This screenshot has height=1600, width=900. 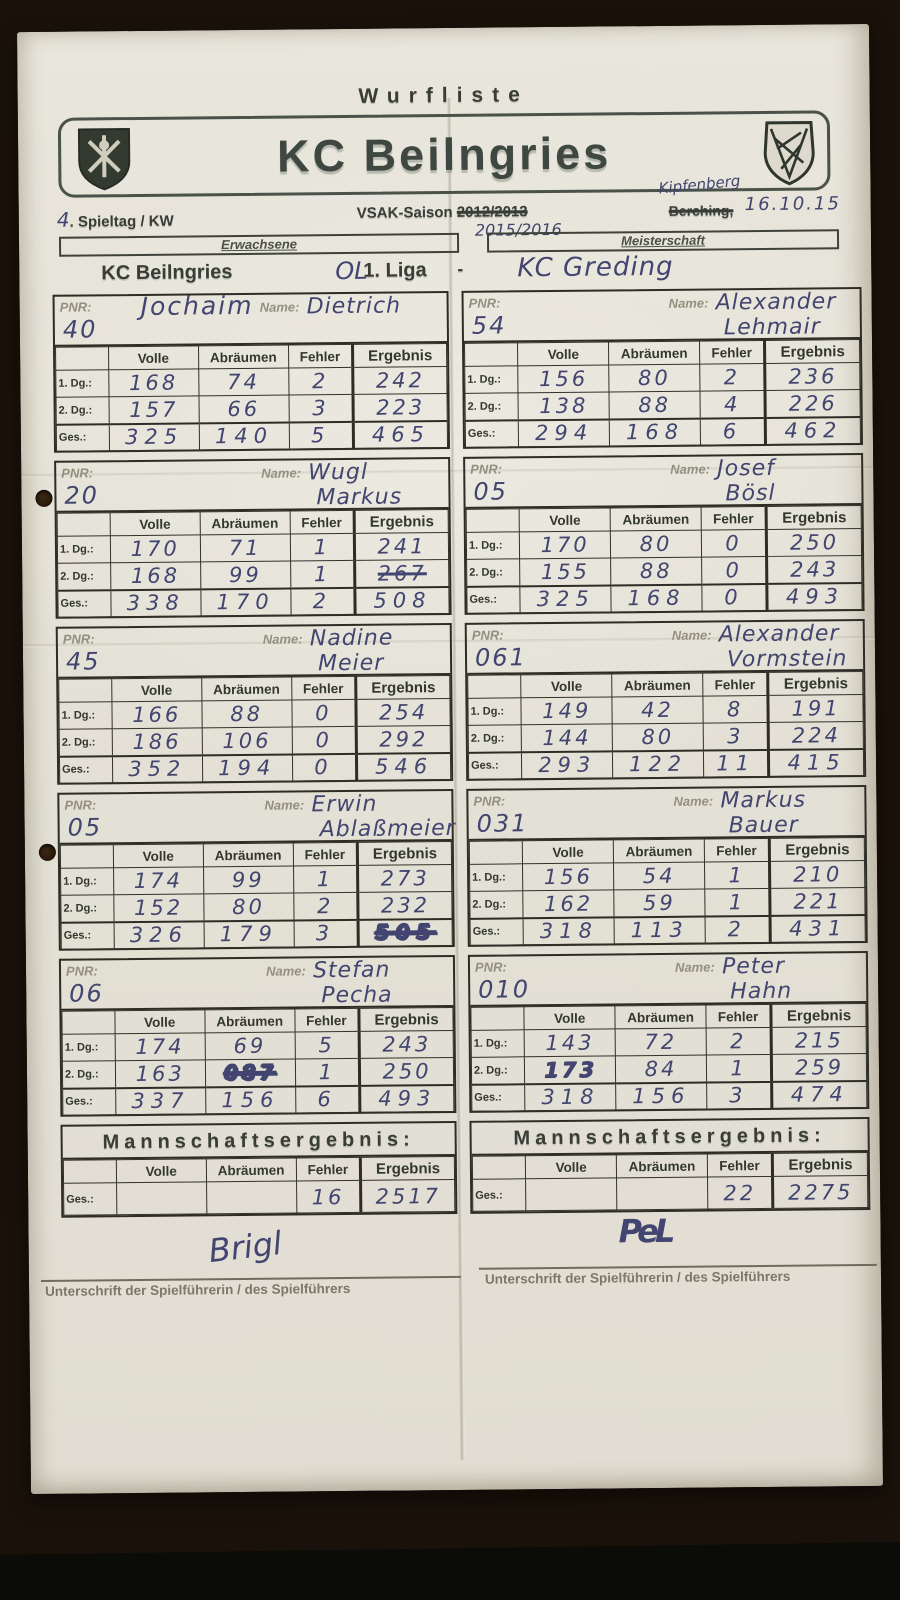 What do you see at coordinates (565, 571) in the screenshot?
I see `score-cell-volle: 155` at bounding box center [565, 571].